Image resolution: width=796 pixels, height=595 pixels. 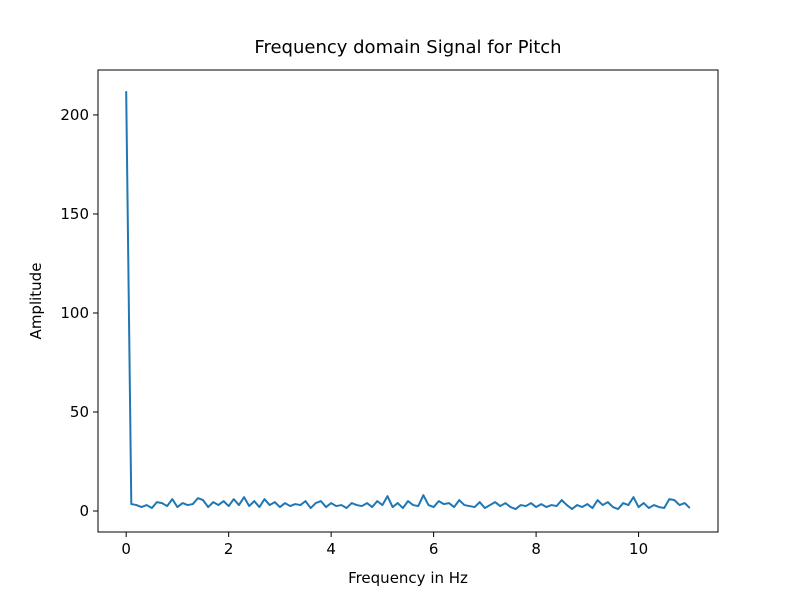 What do you see at coordinates (79, 412) in the screenshot?
I see `y-tick-label: 50` at bounding box center [79, 412].